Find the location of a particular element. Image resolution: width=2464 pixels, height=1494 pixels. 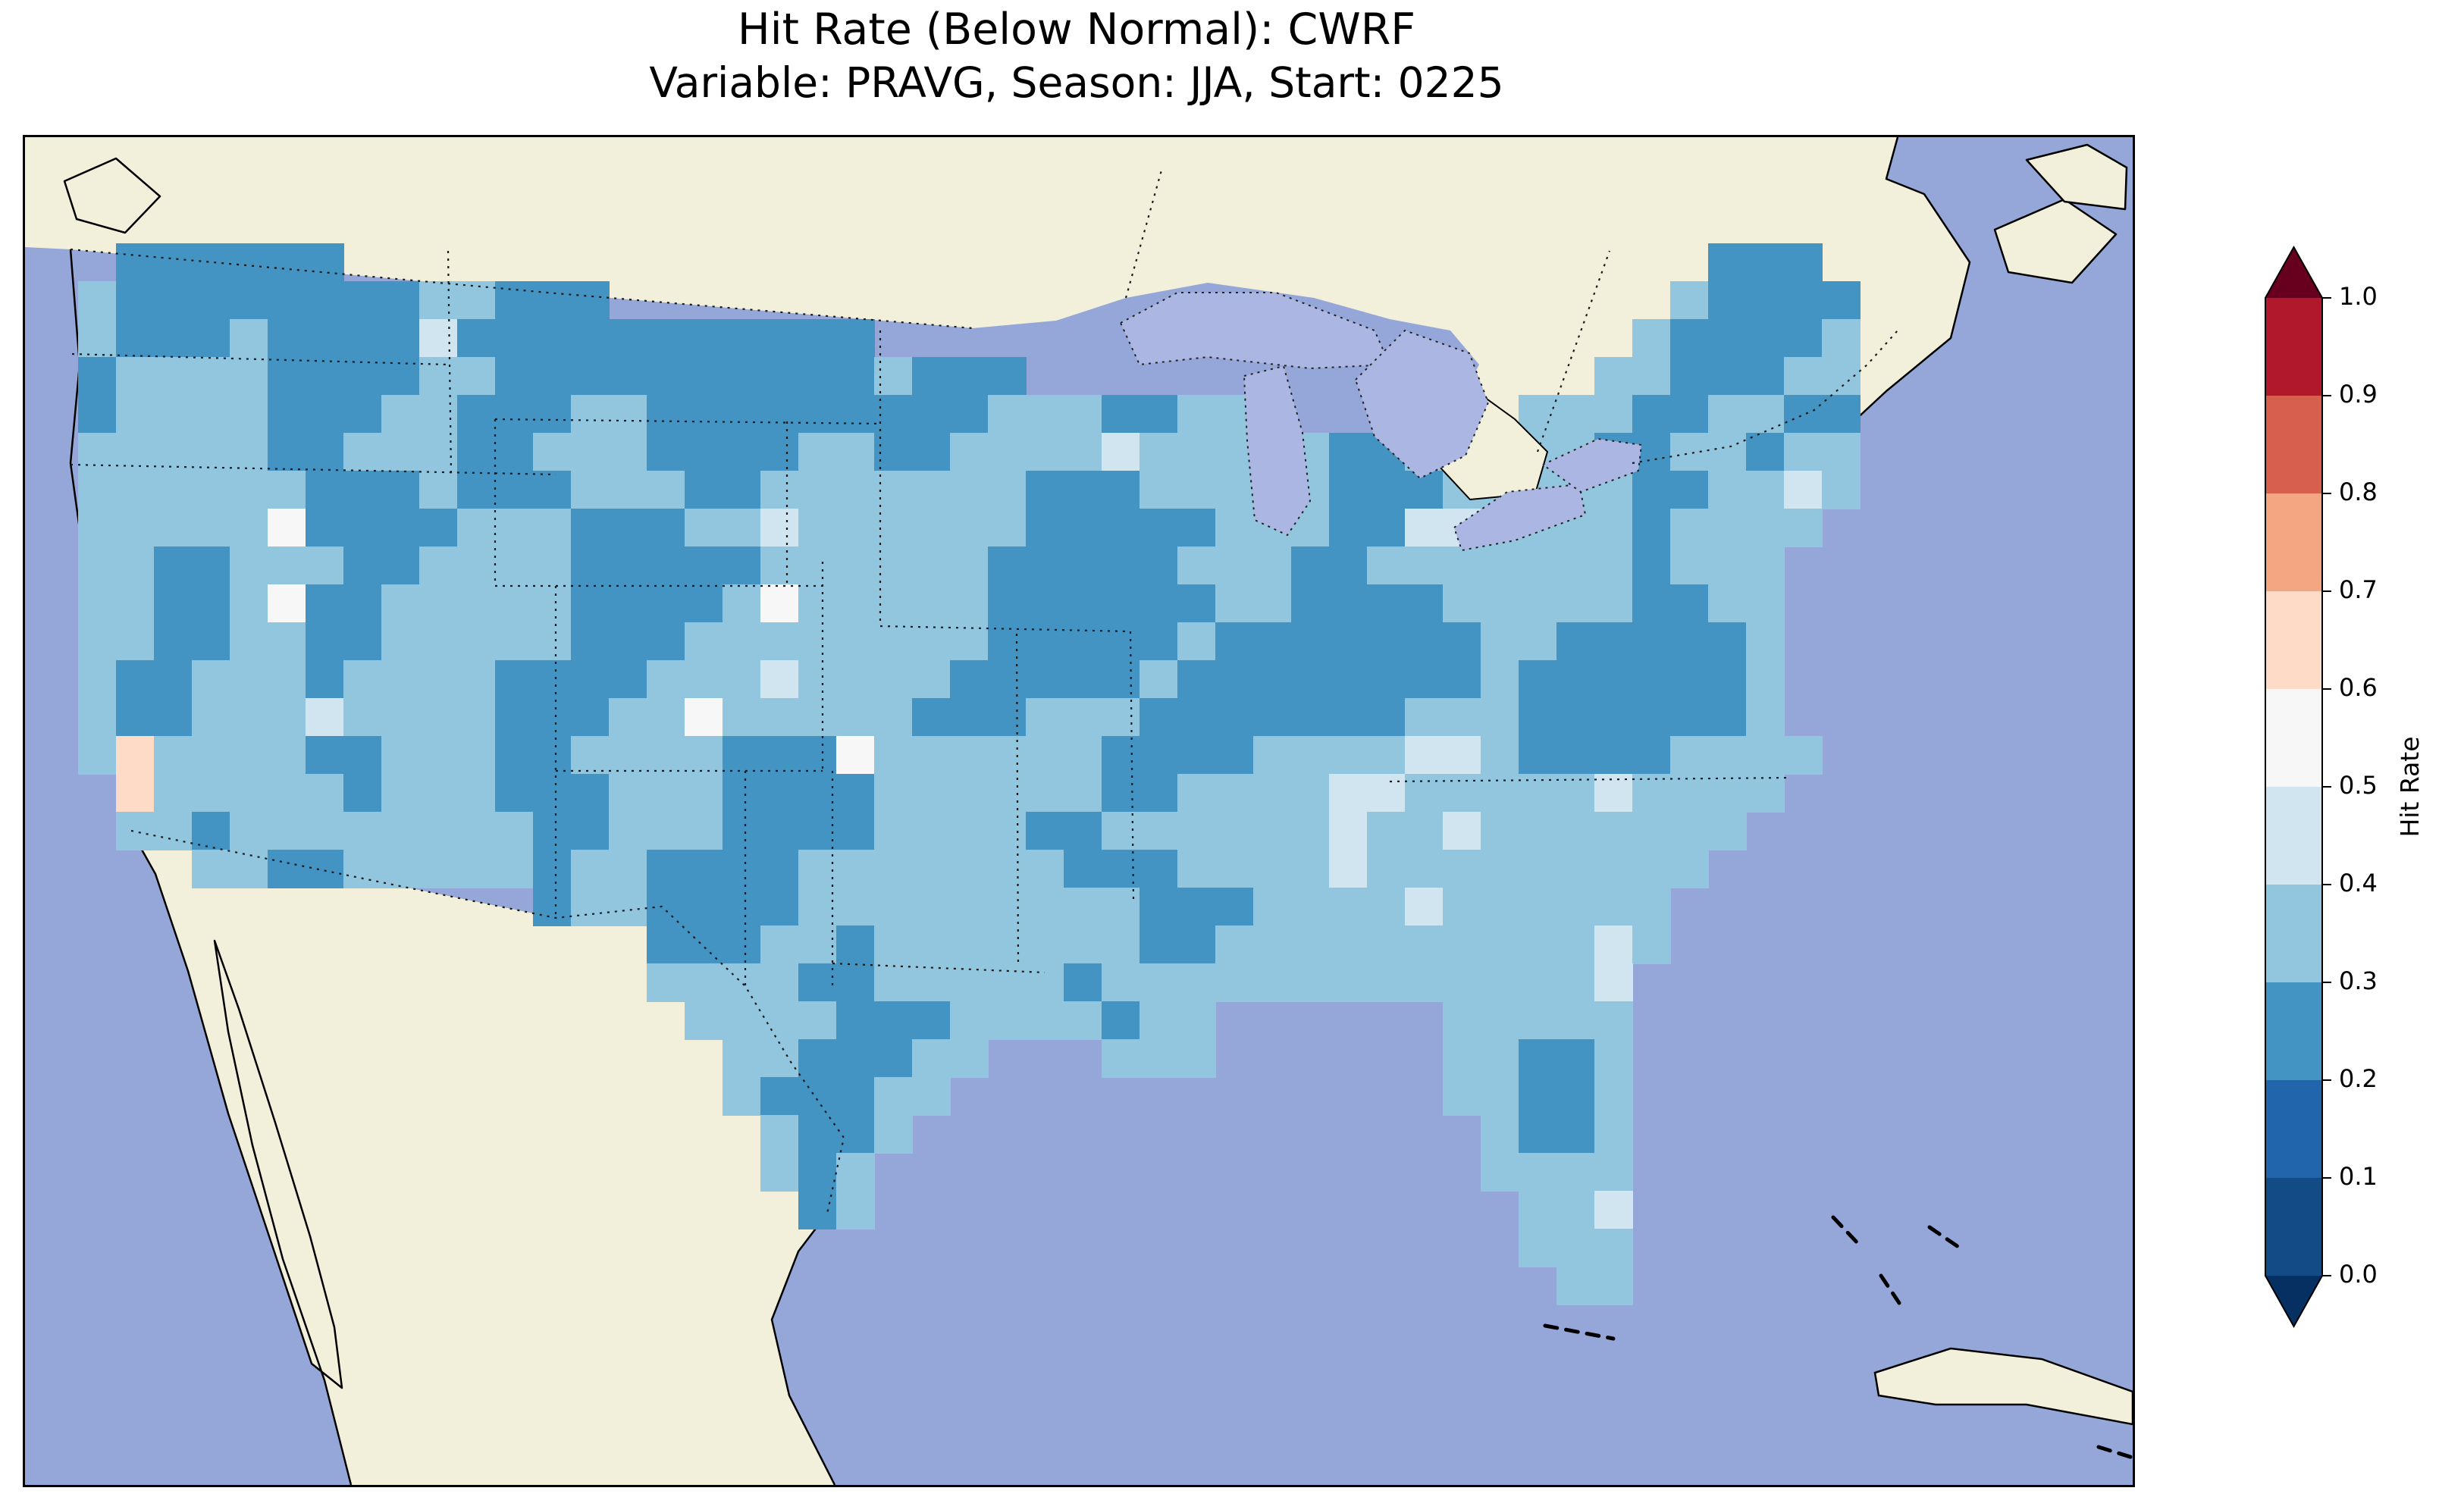

mexico-gulf-coastline is located at coordinates (803, 1349).